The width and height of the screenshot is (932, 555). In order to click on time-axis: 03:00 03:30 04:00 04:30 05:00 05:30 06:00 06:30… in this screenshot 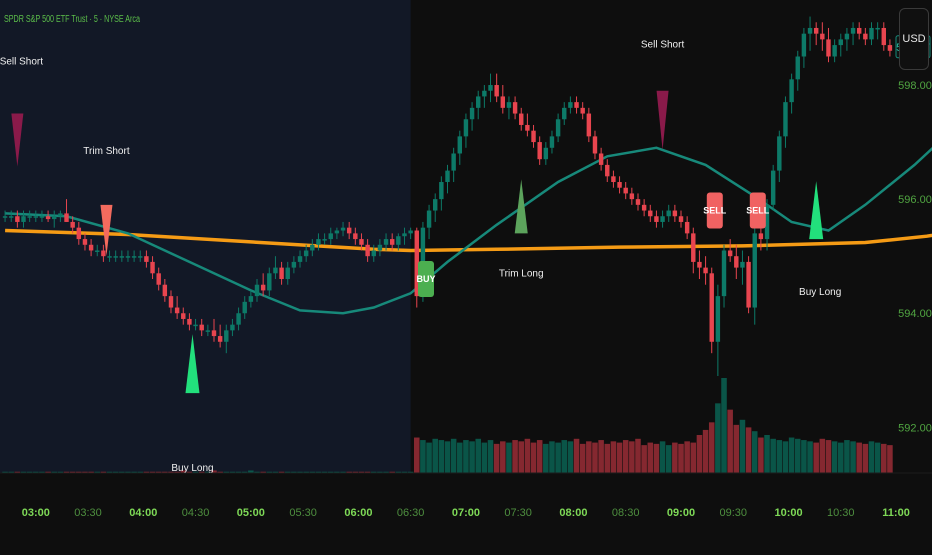, I will do `click(477, 513)`.